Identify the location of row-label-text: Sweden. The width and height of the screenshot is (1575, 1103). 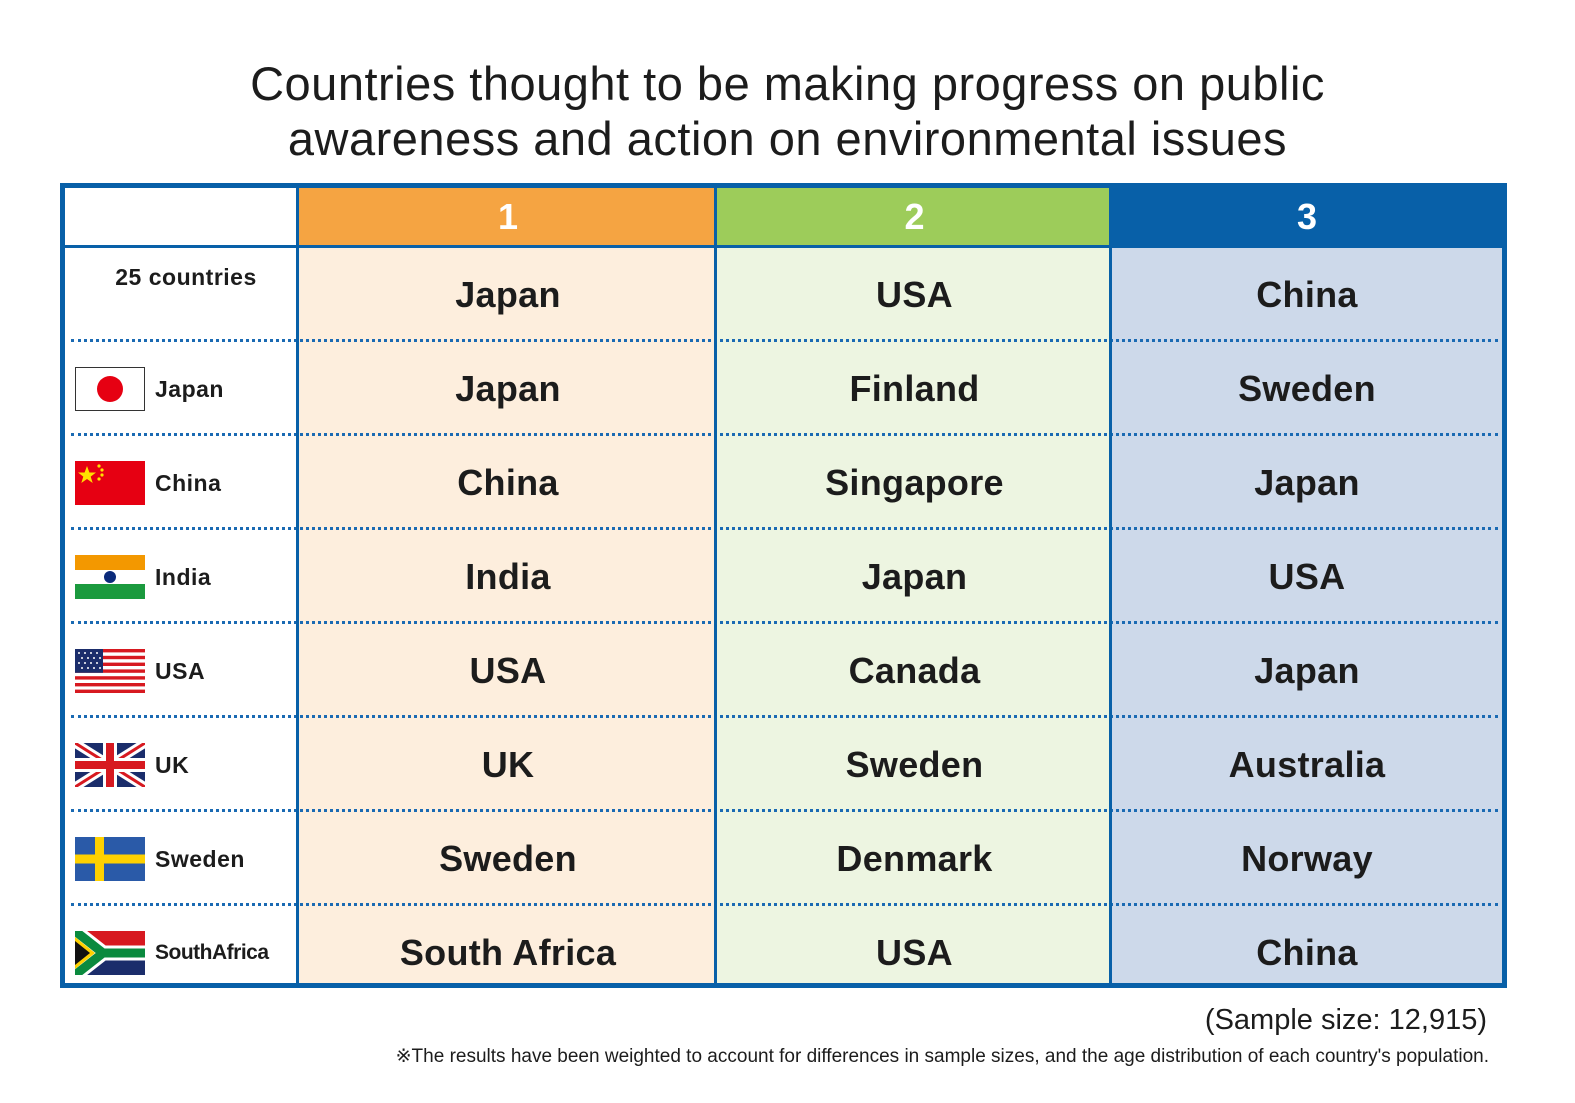
(200, 858).